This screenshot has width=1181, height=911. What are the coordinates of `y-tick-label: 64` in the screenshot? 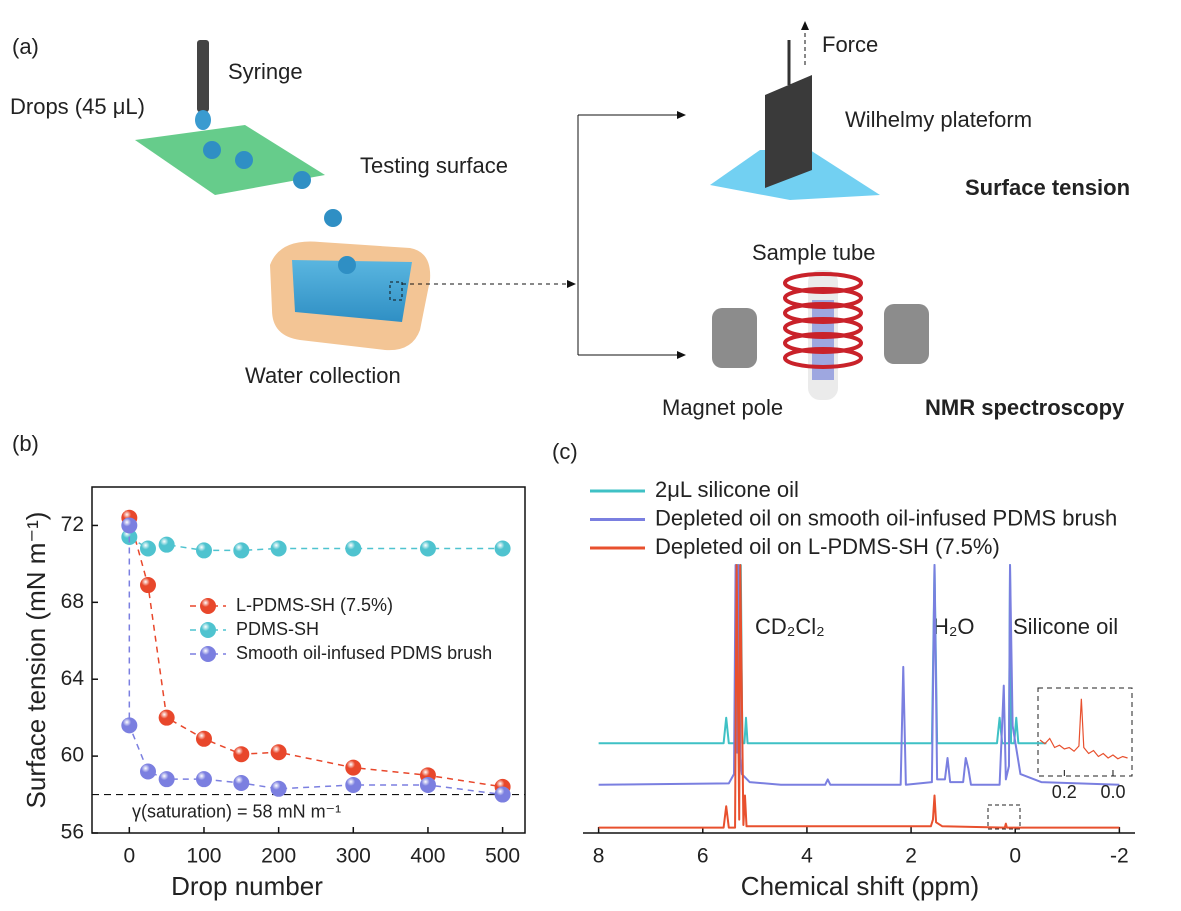 It's located at (73, 678).